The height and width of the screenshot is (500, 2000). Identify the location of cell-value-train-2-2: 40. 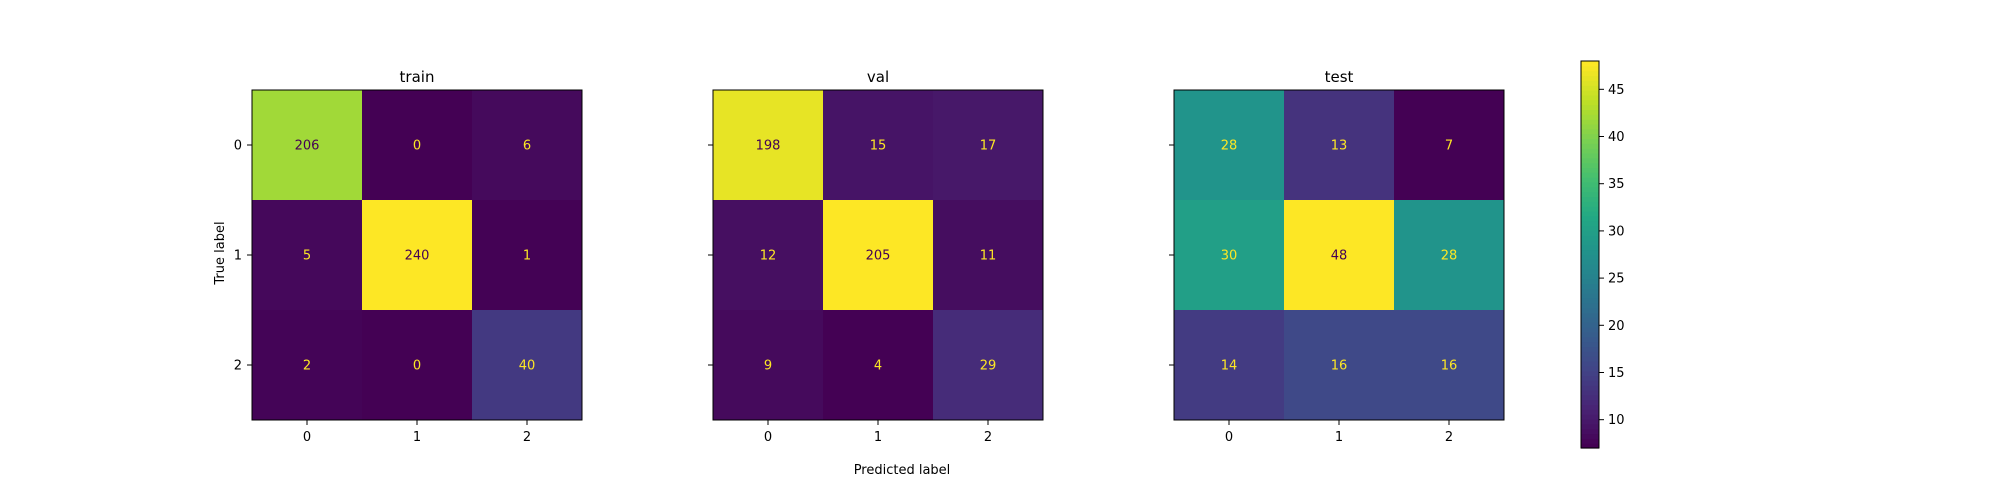
(527, 366).